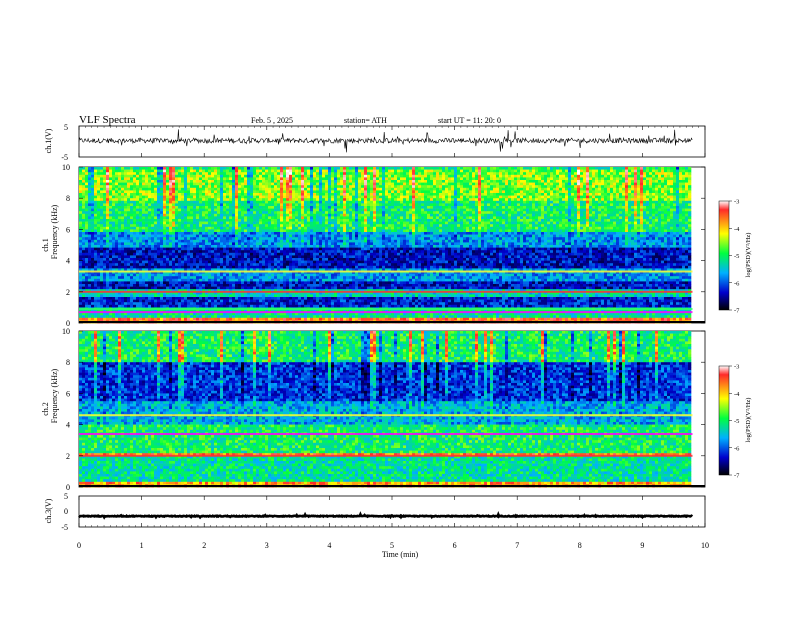  I want to click on x-tick-label: 6, so click(455, 545).